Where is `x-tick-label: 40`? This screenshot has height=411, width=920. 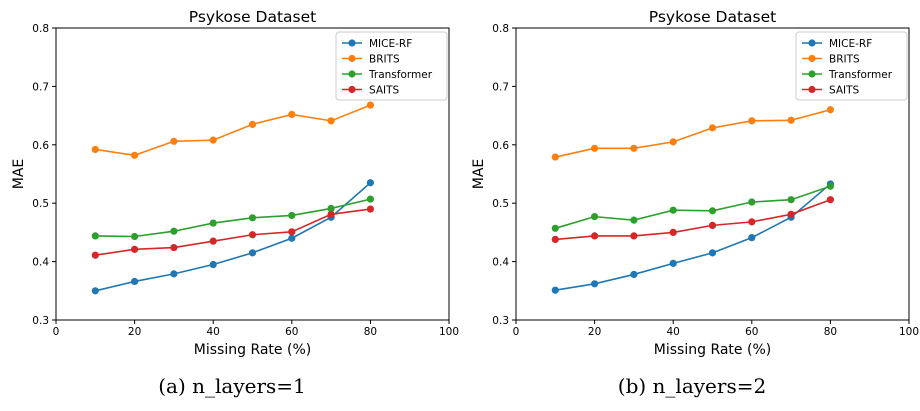
x-tick-label: 40 is located at coordinates (213, 332).